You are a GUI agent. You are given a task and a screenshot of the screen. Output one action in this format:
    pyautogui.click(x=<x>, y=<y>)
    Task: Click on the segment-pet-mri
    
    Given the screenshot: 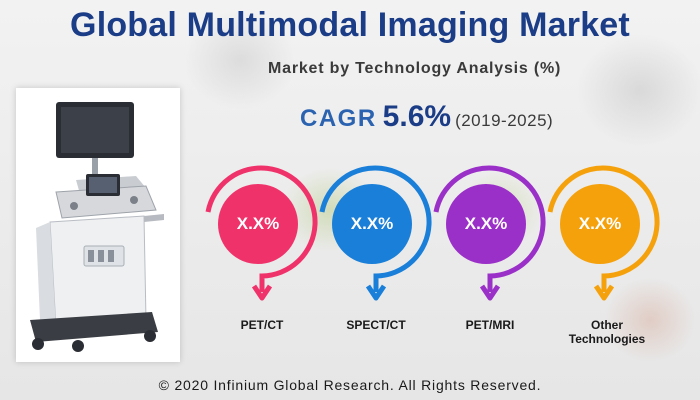 What is the action you would take?
    pyautogui.click(x=489, y=233)
    